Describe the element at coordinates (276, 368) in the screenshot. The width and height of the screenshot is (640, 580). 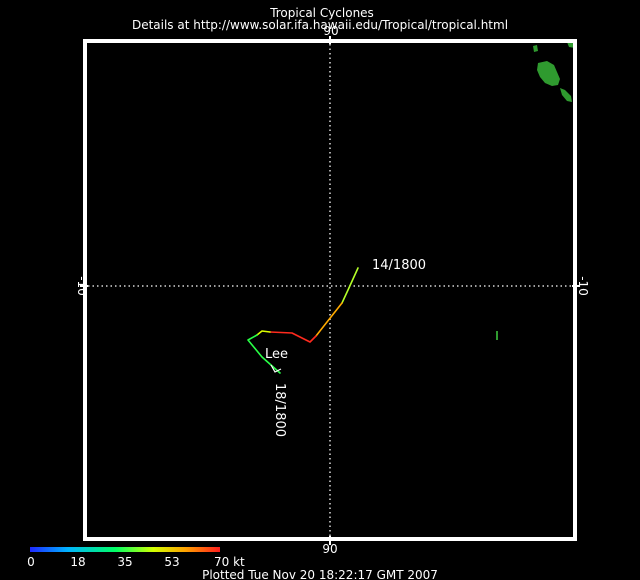
I see `track-end-marker` at that location.